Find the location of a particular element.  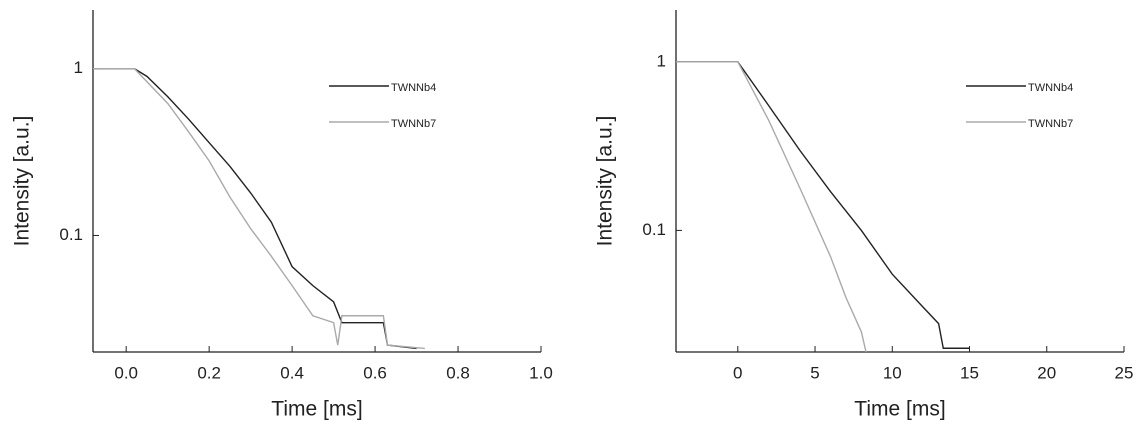

x-tick-label: 0 is located at coordinates (737, 372).